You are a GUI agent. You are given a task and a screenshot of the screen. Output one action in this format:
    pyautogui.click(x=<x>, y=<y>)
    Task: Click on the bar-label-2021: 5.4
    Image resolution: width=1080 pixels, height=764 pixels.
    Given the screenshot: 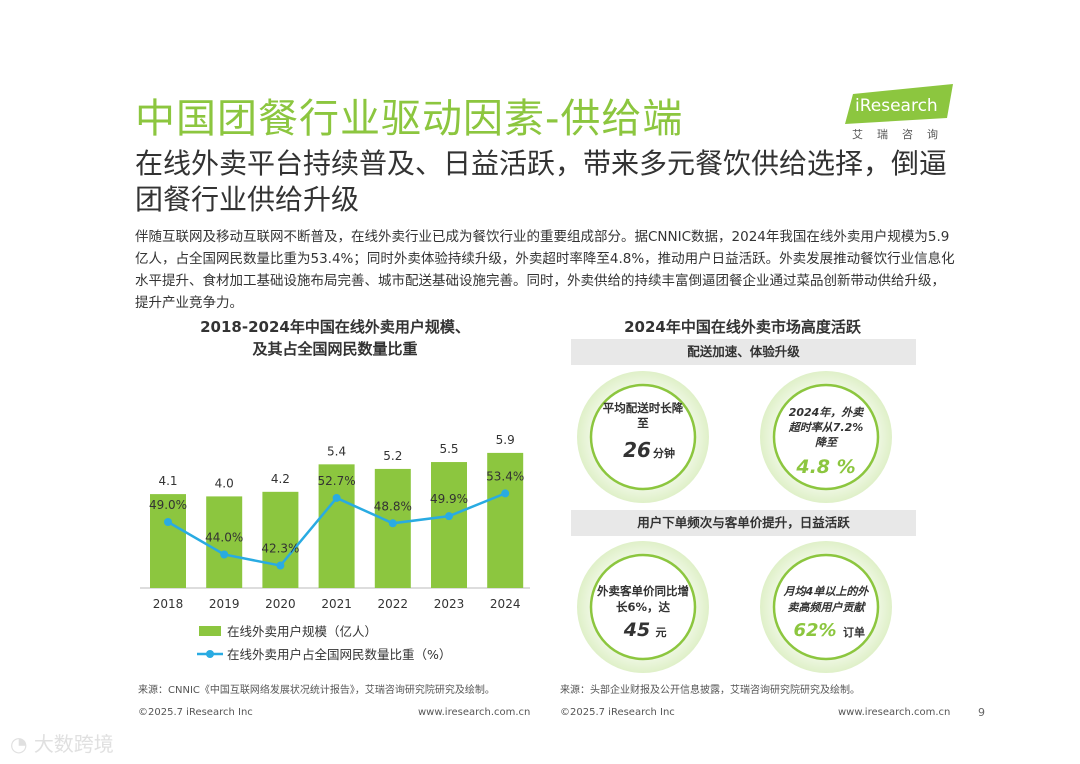 What is the action you would take?
    pyautogui.click(x=336, y=451)
    